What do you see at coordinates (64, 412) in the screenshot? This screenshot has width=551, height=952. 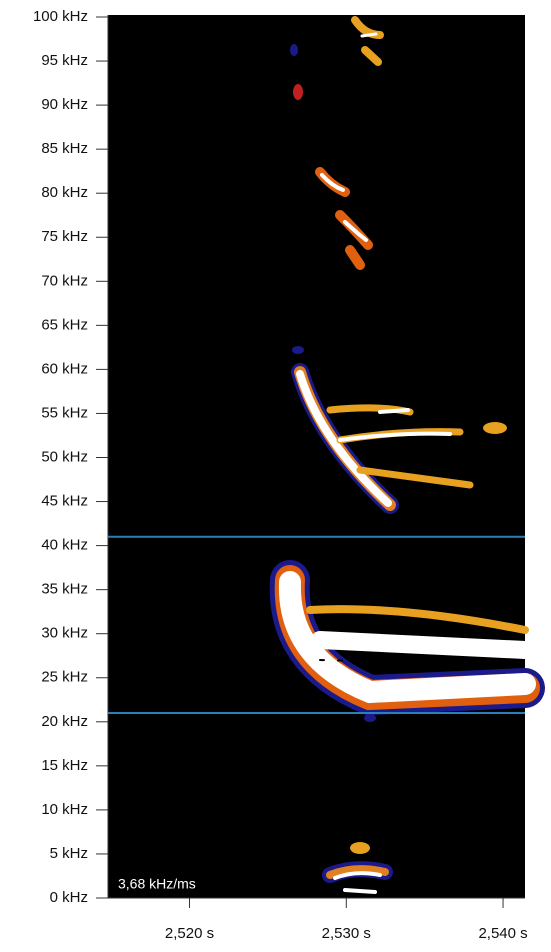 I see `y-tick-label: 55 kHz` at bounding box center [64, 412].